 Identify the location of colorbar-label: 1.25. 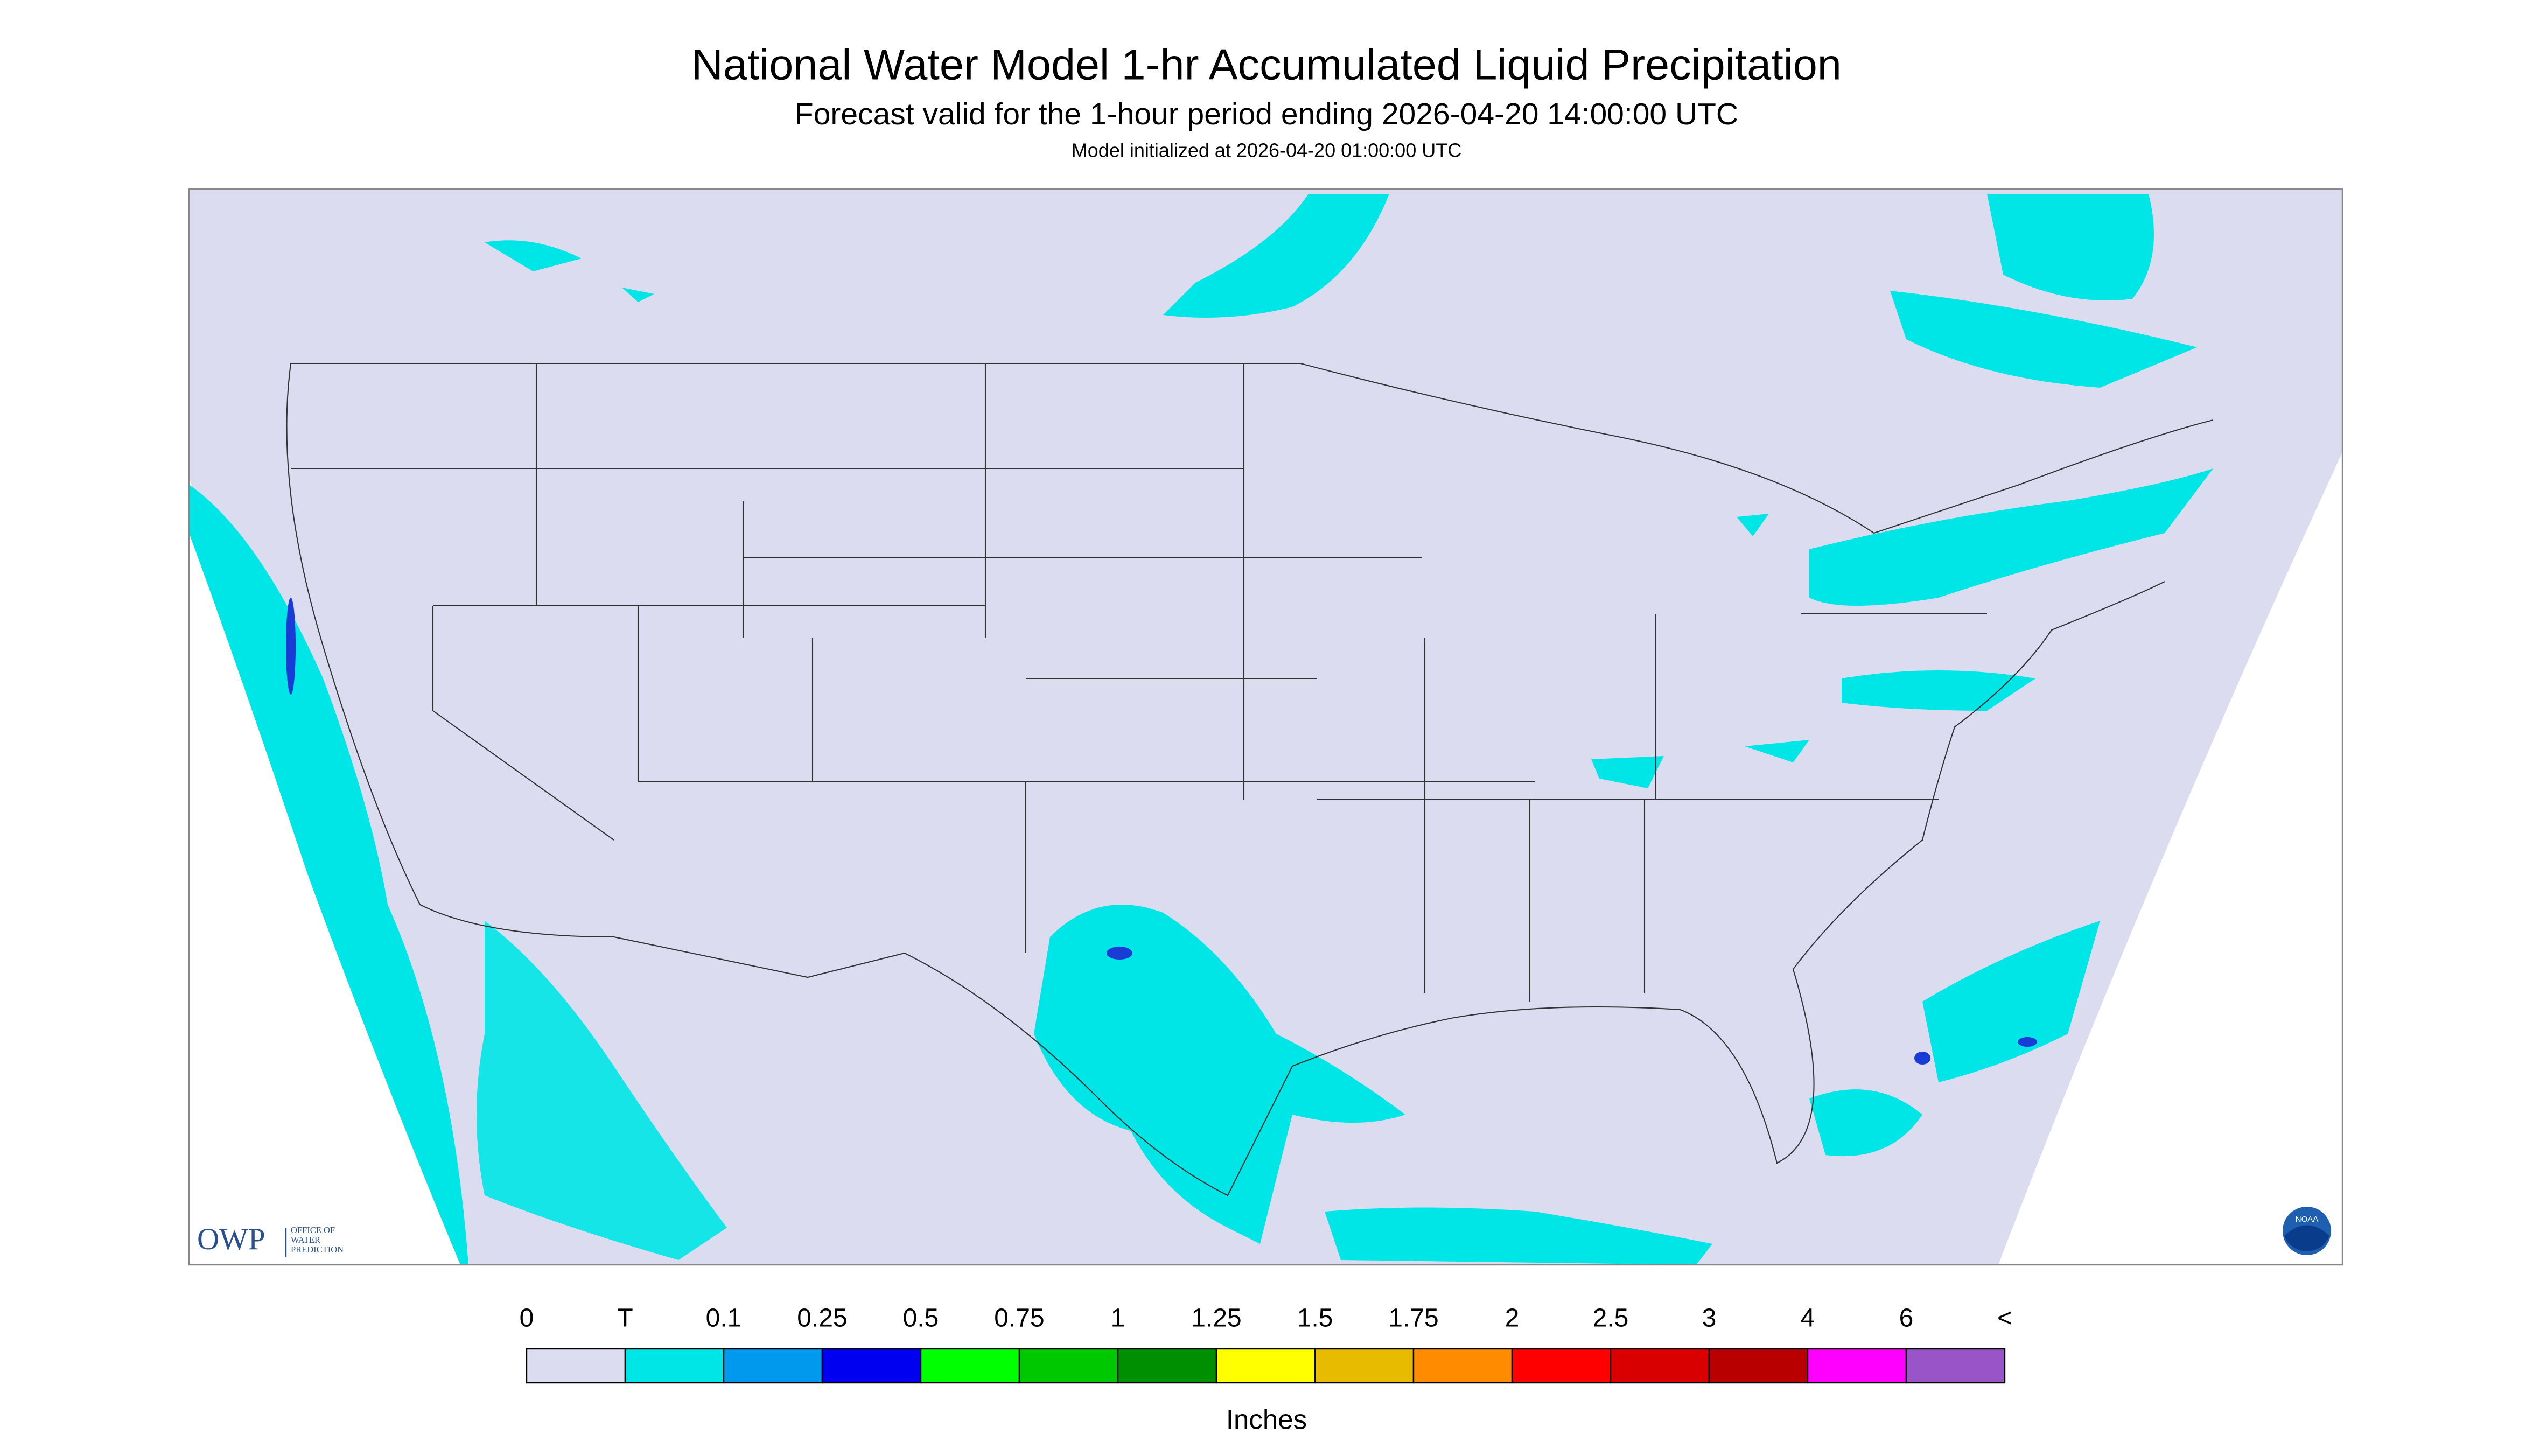
(1216, 1318).